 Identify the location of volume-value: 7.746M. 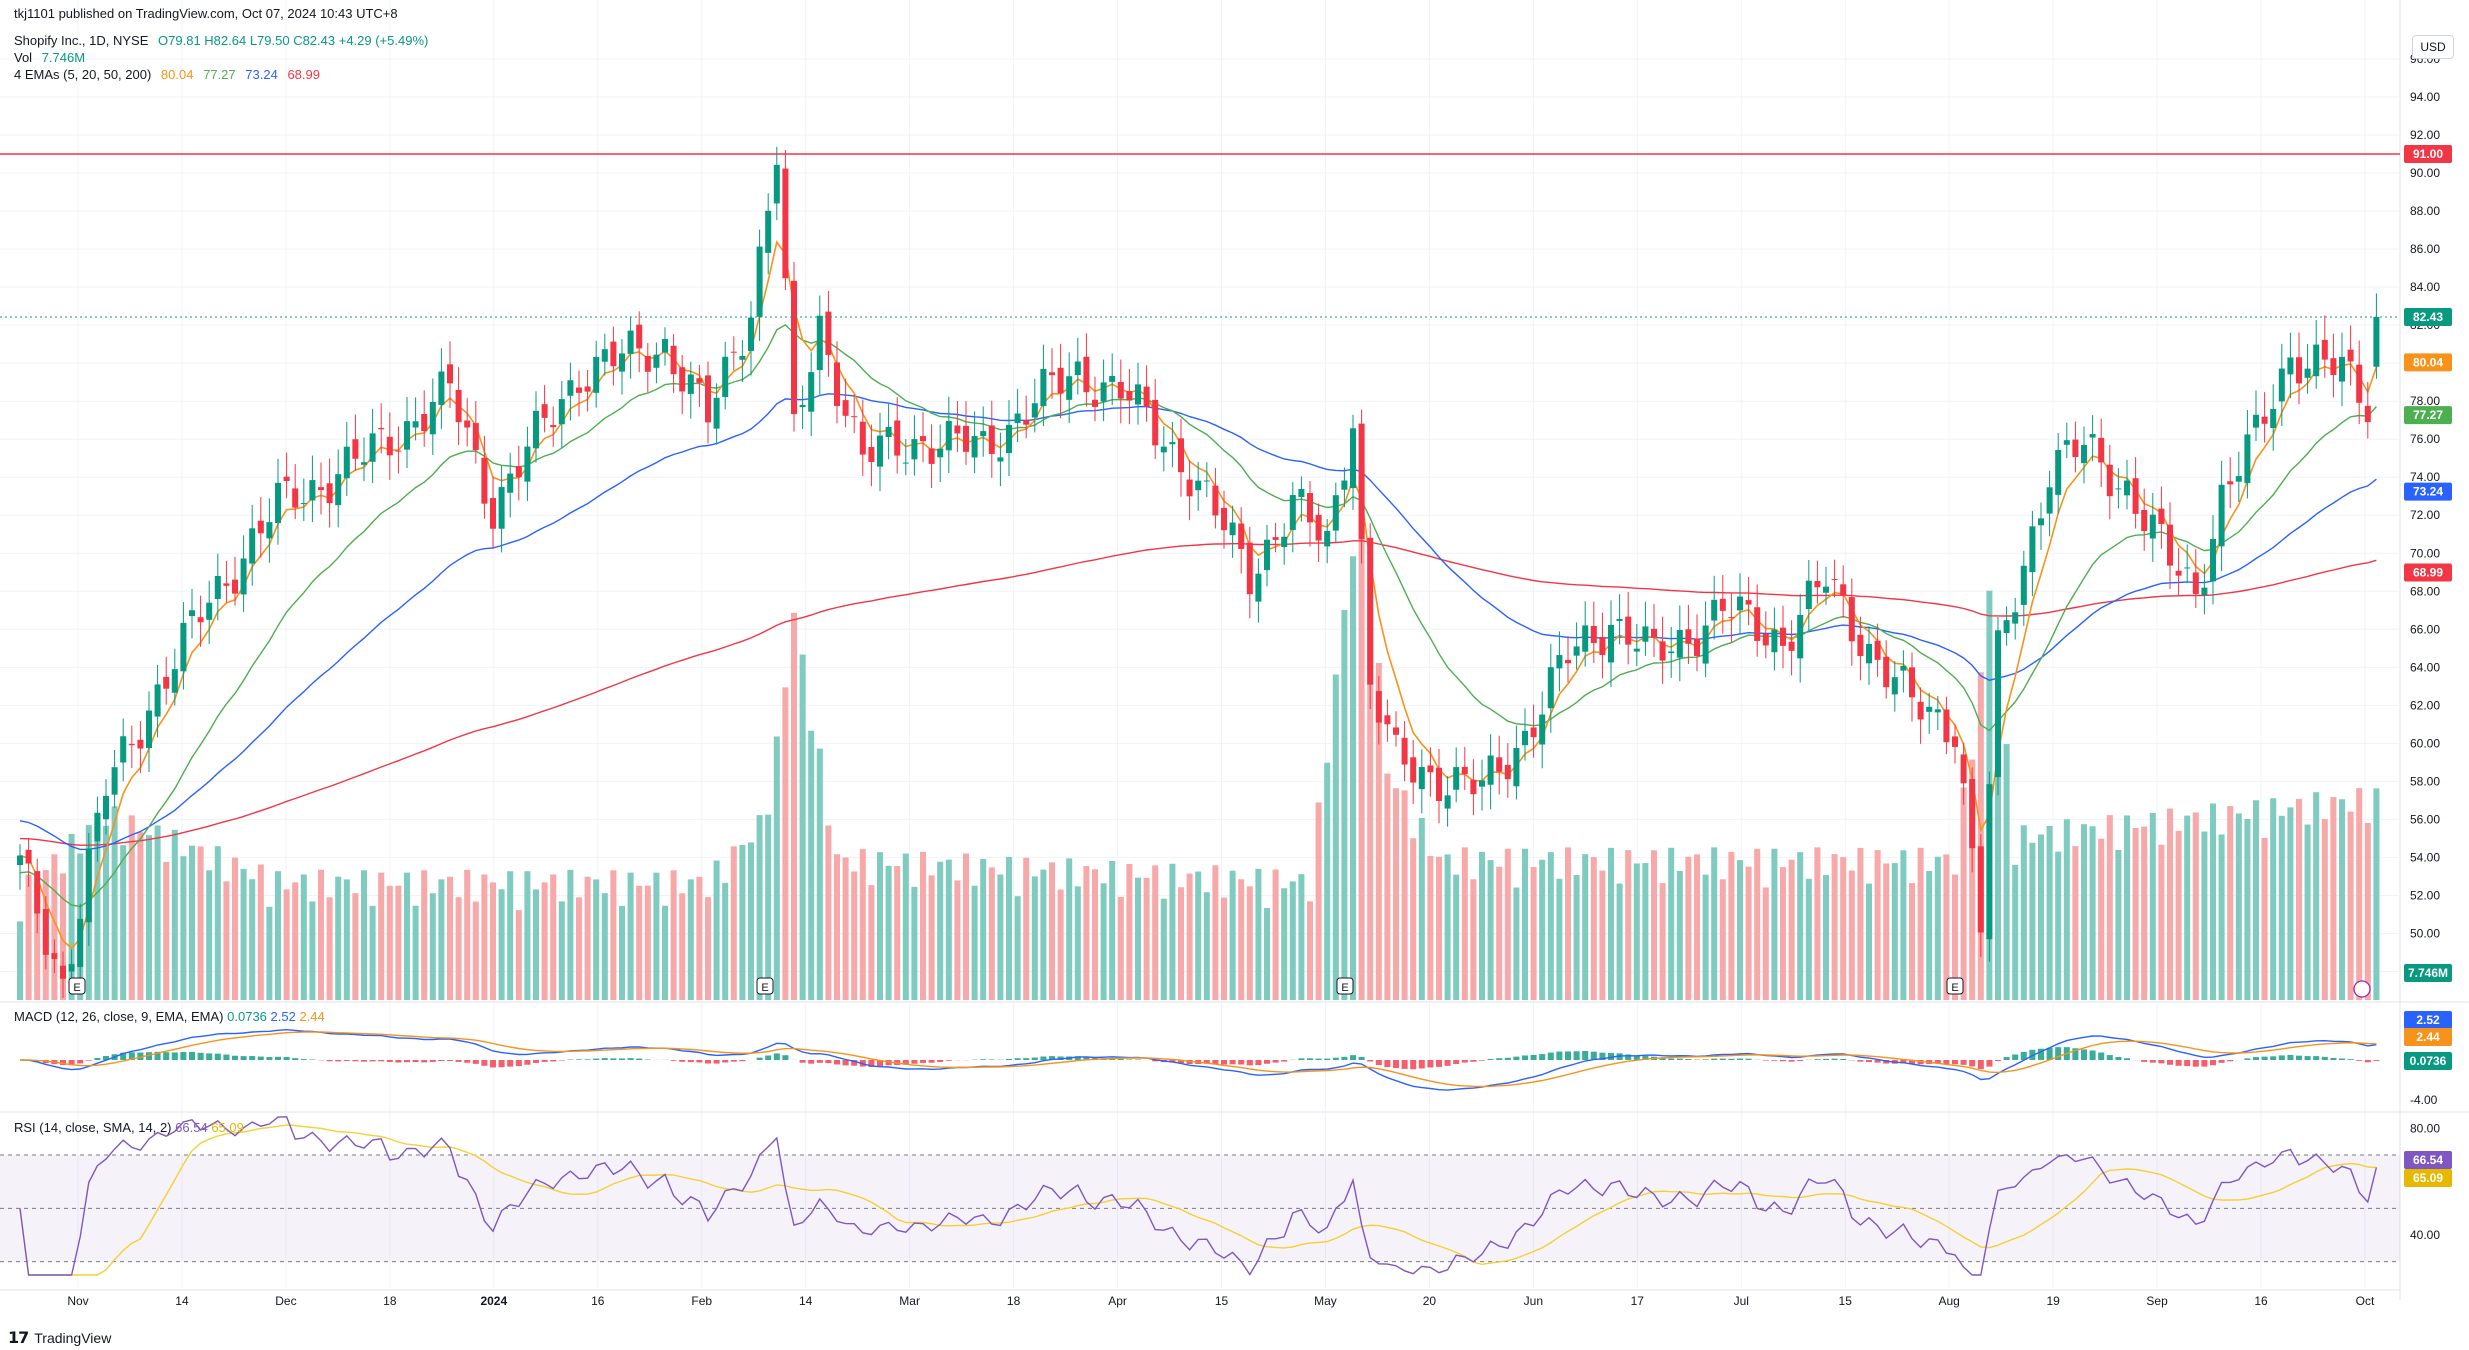
(63, 57).